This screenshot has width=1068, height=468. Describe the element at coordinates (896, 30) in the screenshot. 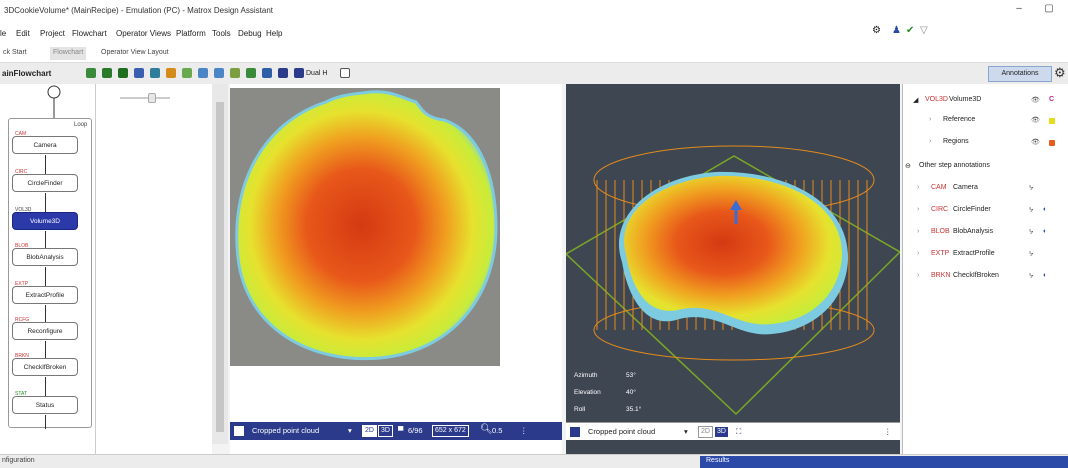

I see `person-icon: ♟` at that location.